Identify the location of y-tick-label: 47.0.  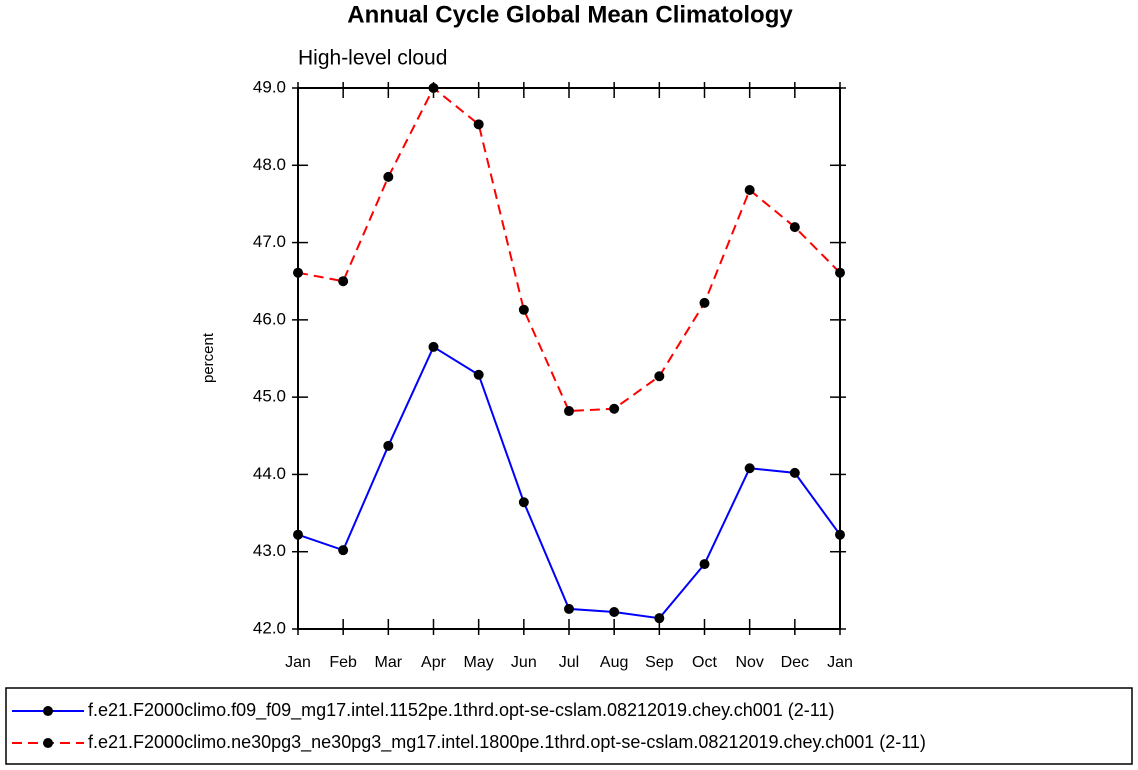
(269, 241).